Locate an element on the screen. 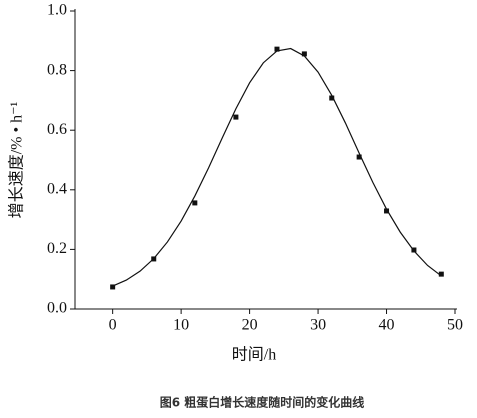  y-tick-label: 0.4 is located at coordinates (57, 188).